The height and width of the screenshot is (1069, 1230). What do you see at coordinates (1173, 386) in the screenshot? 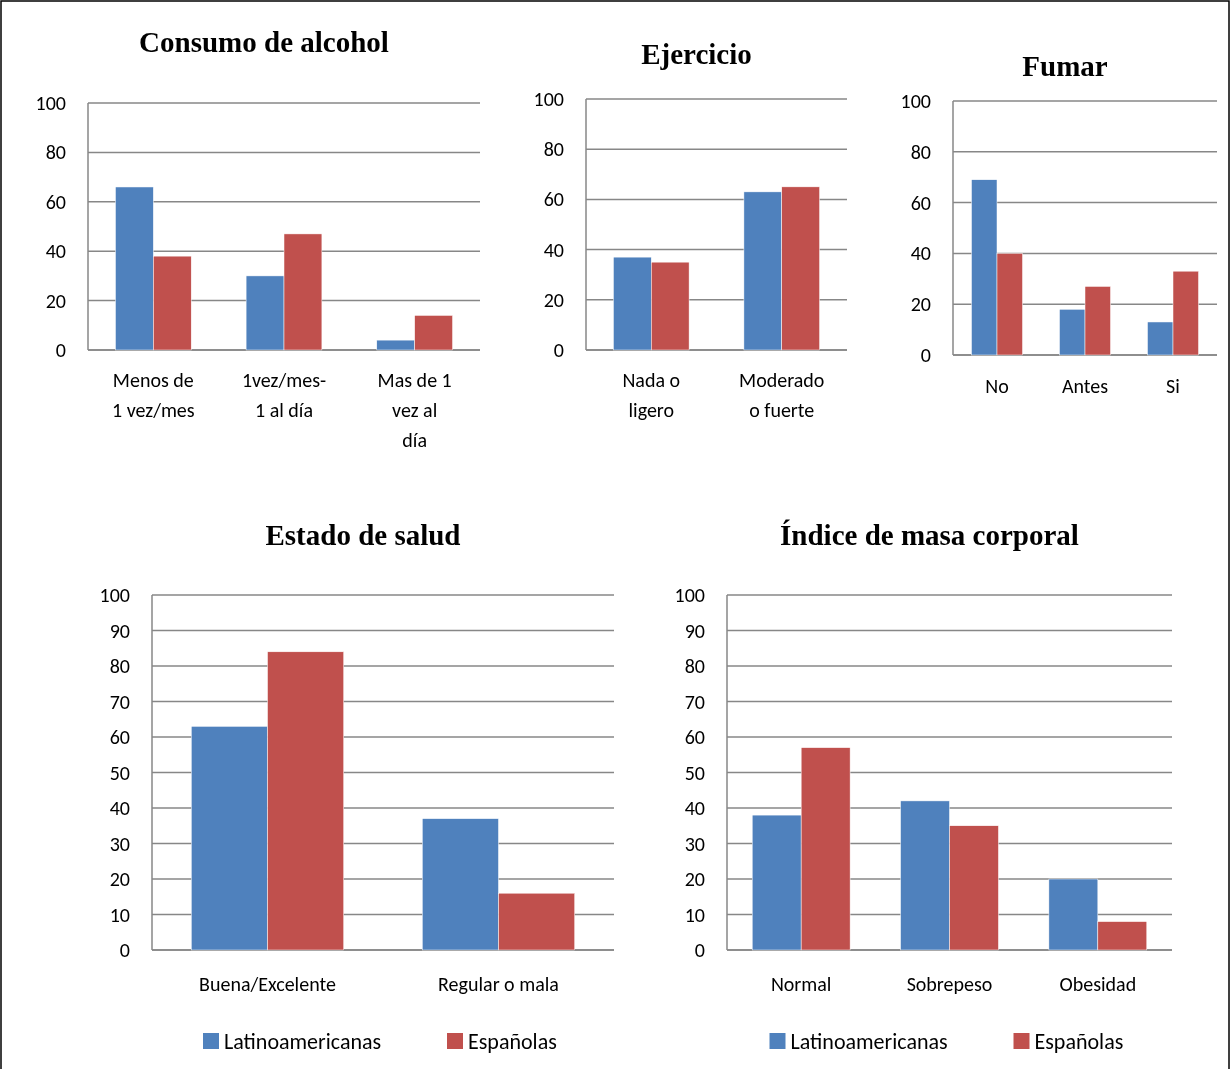
I see `x-tick-label: Si` at bounding box center [1173, 386].